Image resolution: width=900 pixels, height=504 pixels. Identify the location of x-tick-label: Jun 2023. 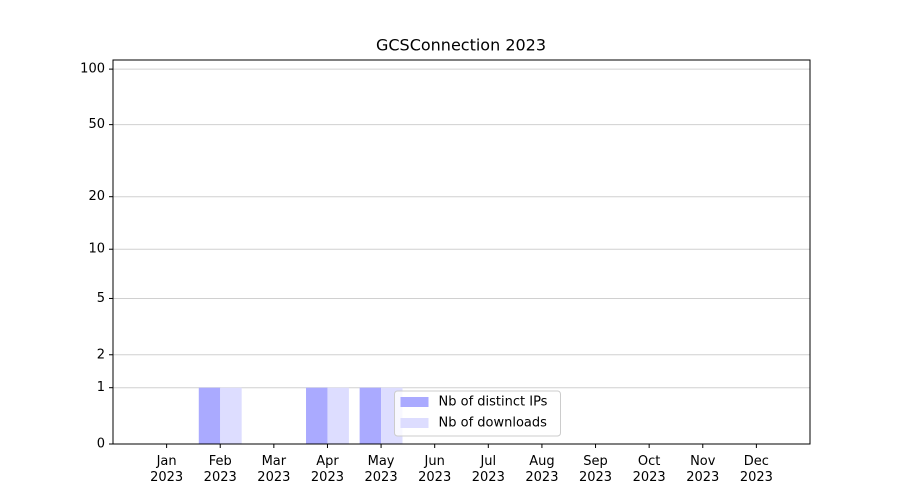
(434, 469).